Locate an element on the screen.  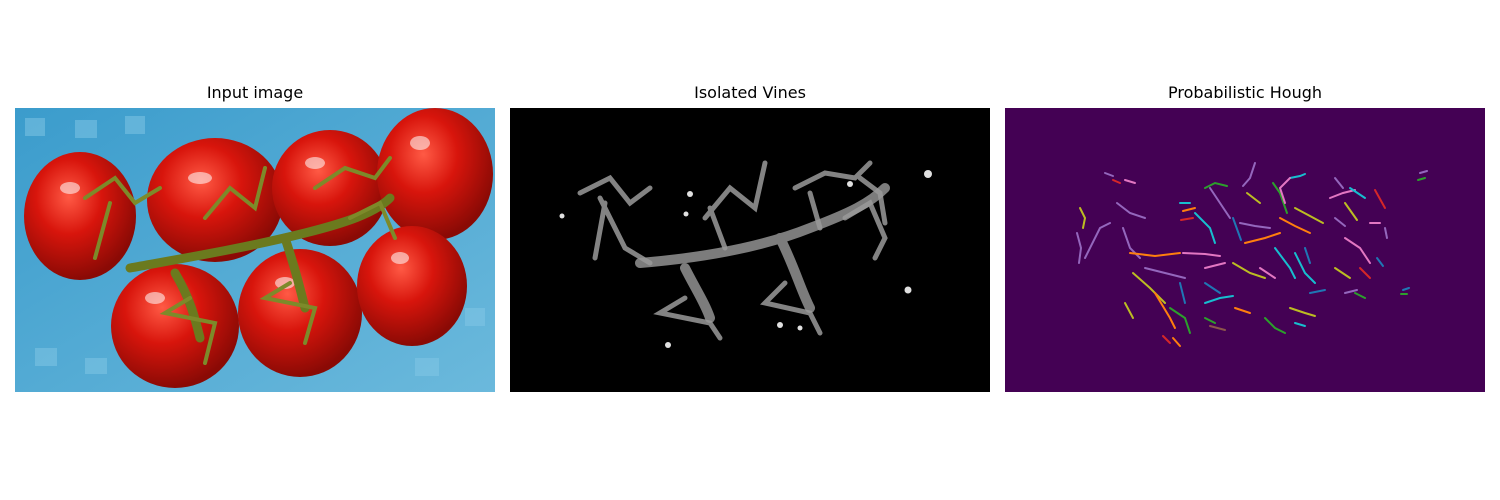
probabilistic-hough-title: Probabilistic Hough is located at coordinates (1245, 92).